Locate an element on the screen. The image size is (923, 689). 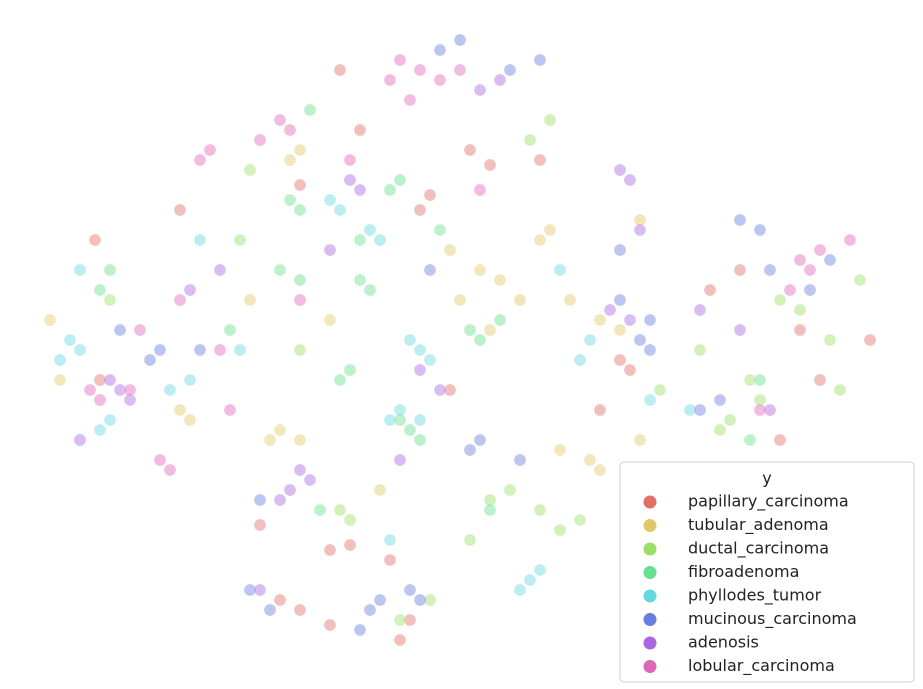
legend-label: phyllodes_tumor is located at coordinates (755, 596).